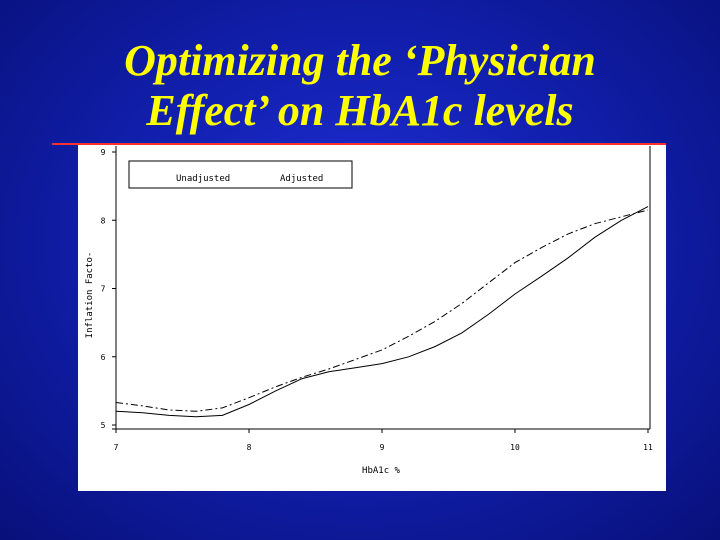 Image resolution: width=720 pixels, height=540 pixels. I want to click on slide-title-line-2: Effect’ on HbA1c levels, so click(360, 110).